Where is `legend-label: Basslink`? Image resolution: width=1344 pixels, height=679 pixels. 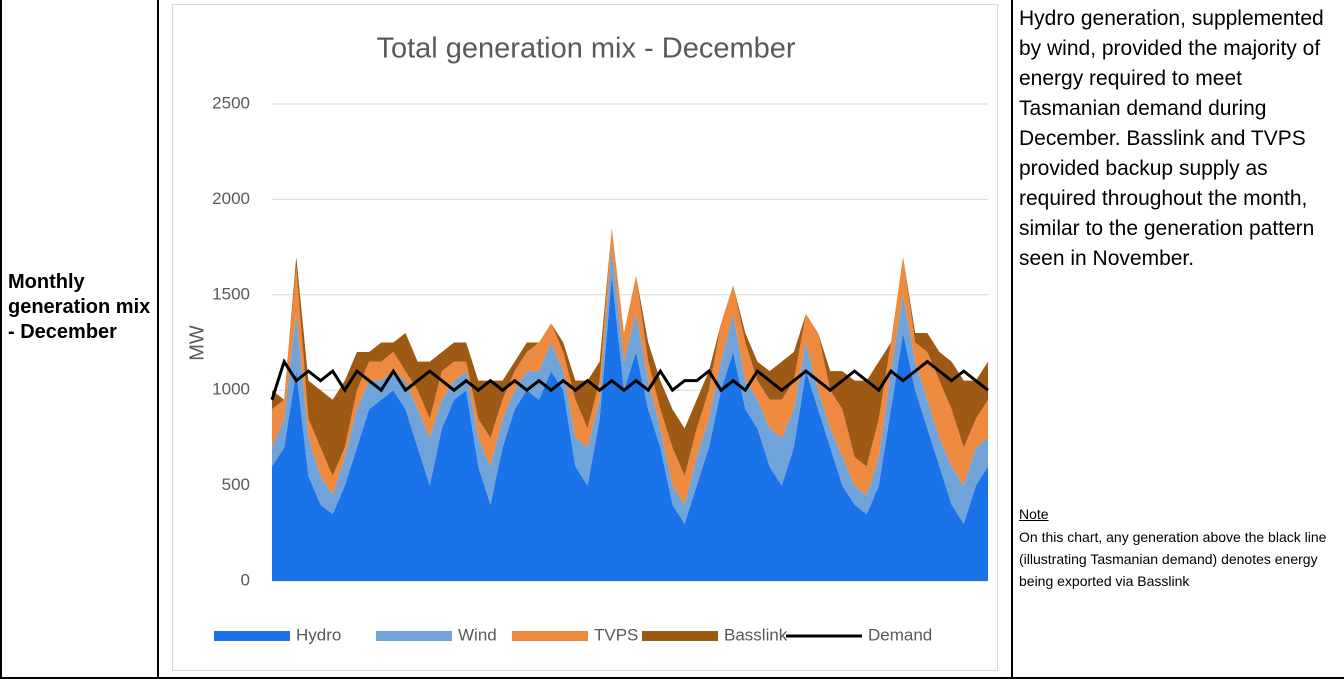
legend-label: Basslink is located at coordinates (756, 634).